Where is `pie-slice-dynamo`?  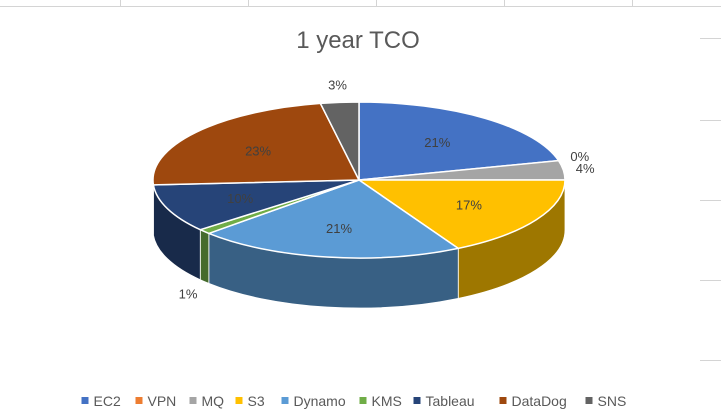
pie-slice-dynamo is located at coordinates (333, 219).